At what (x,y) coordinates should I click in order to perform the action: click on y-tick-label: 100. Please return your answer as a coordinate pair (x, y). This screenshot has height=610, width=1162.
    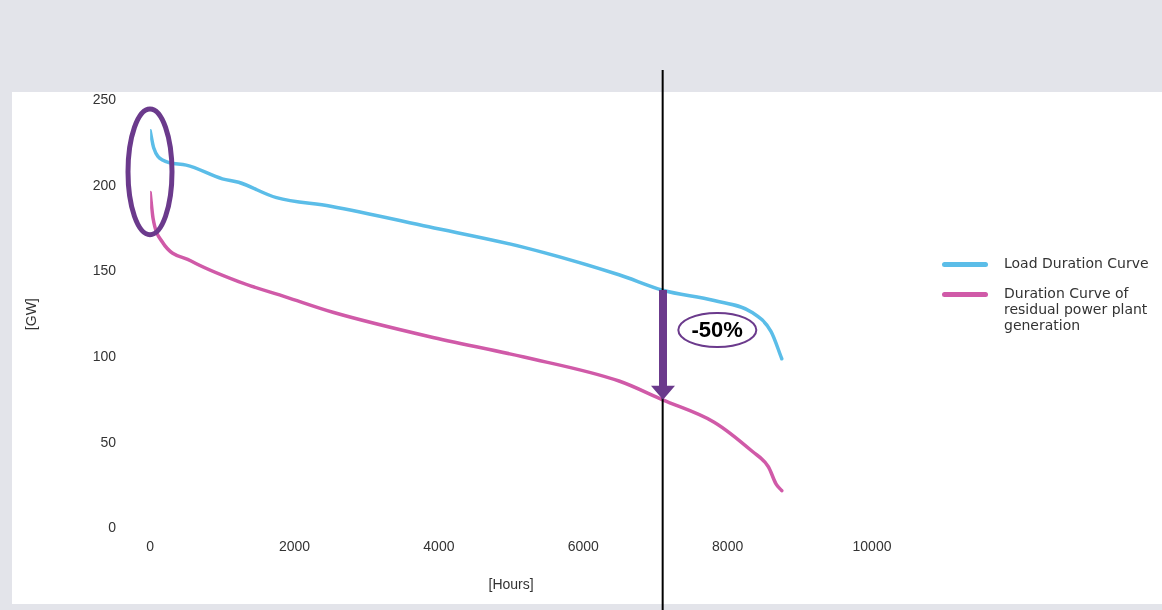
    Looking at the image, I should click on (104, 355).